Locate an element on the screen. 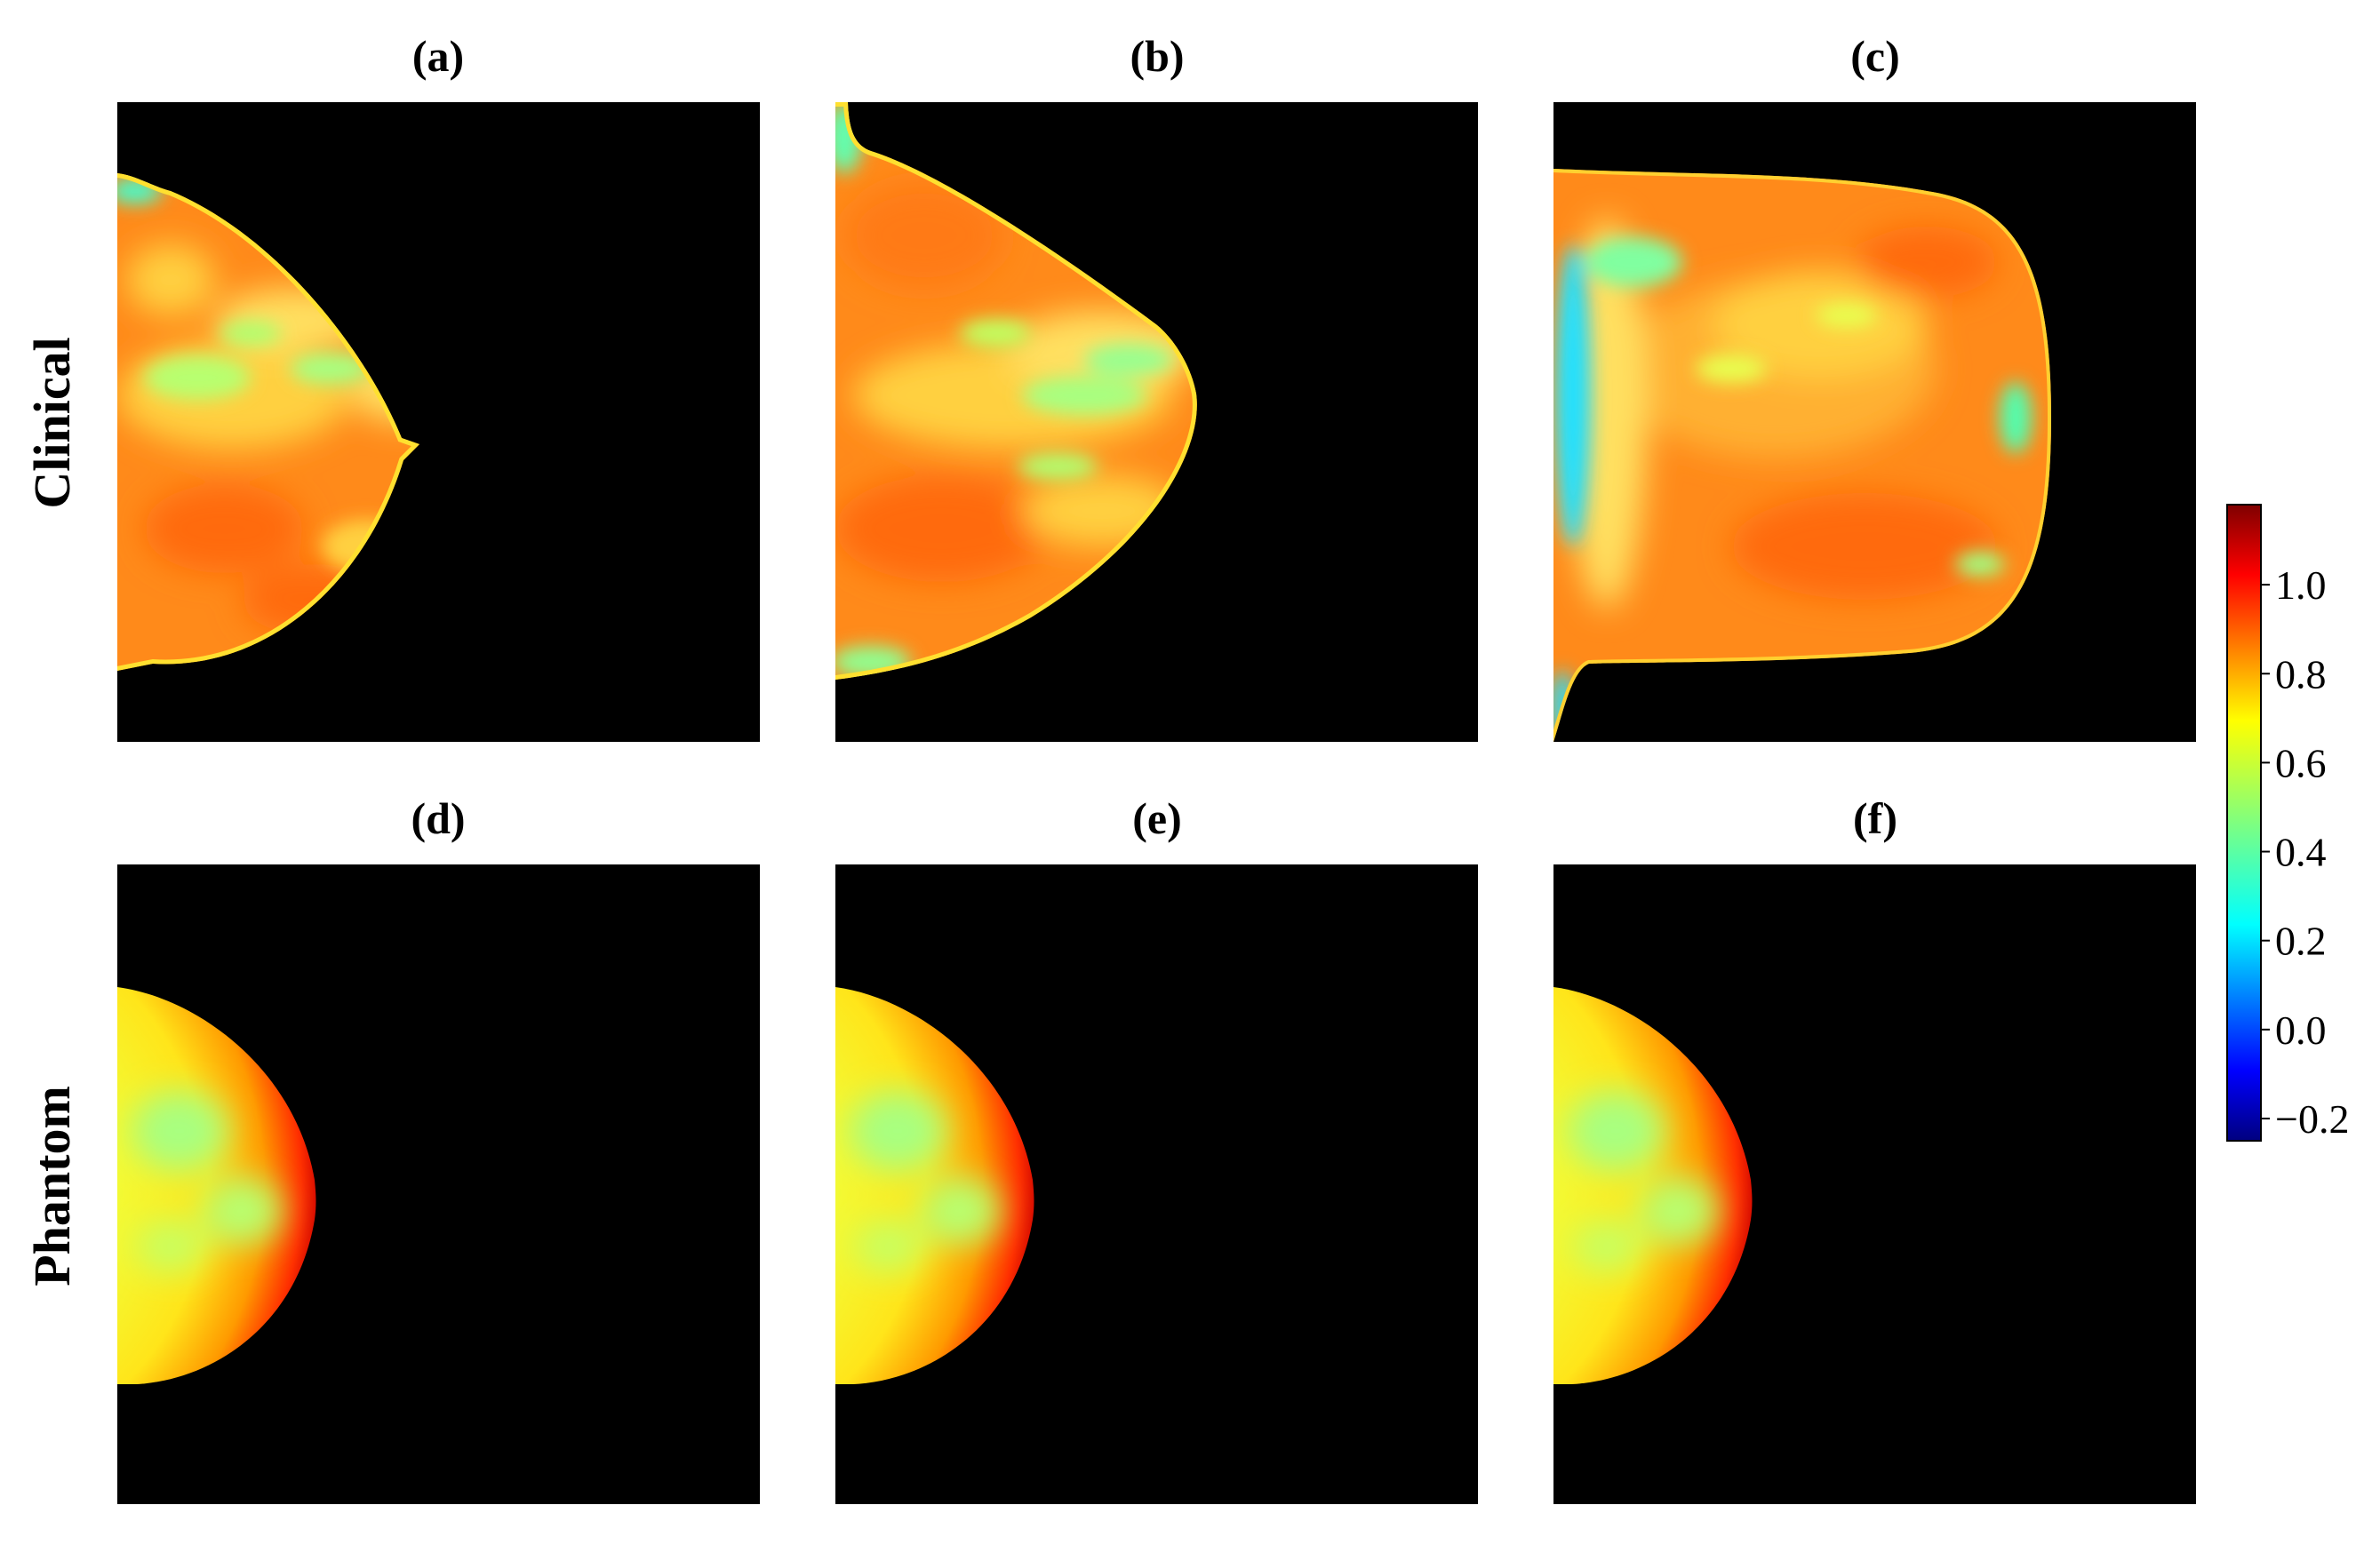  colorbar-gradient is located at coordinates (2244, 823).